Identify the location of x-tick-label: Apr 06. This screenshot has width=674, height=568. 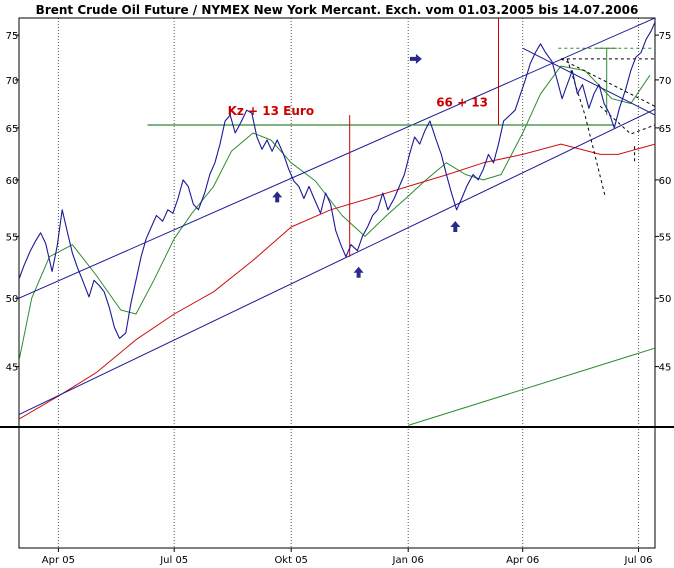
(522, 560).